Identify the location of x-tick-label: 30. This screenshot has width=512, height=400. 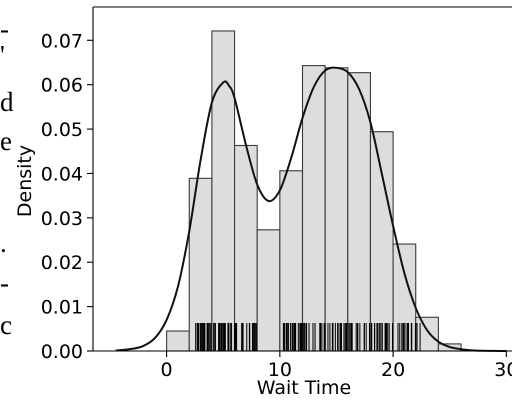
(503, 370).